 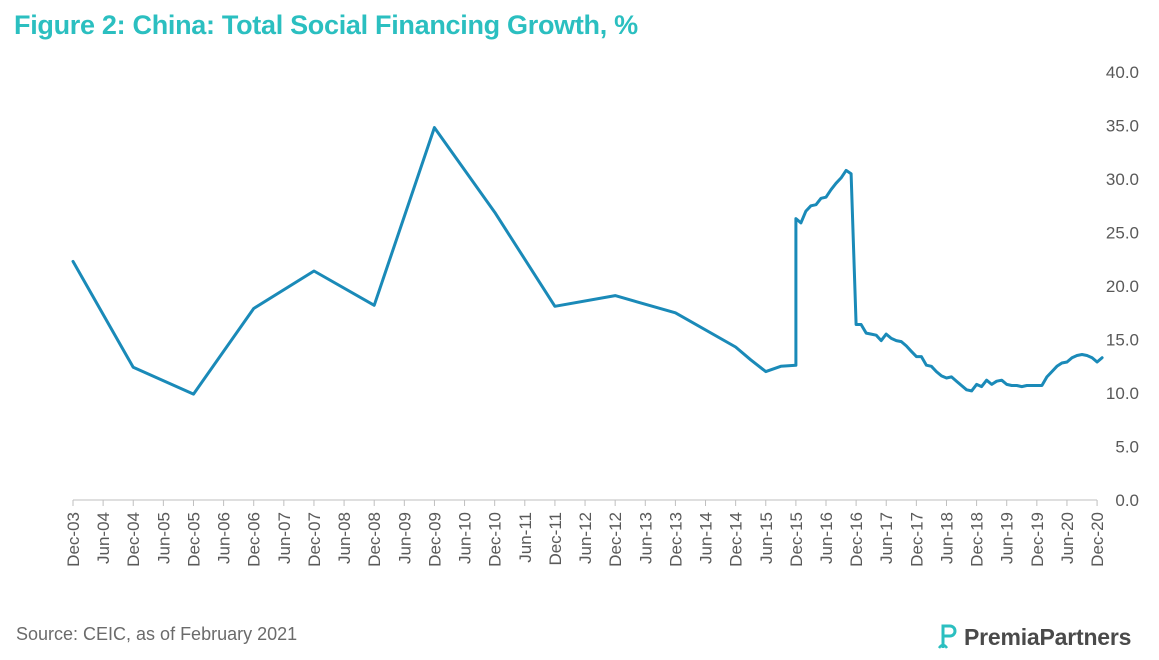 I want to click on x-tick-label: Jun-19, so click(x=1007, y=538).